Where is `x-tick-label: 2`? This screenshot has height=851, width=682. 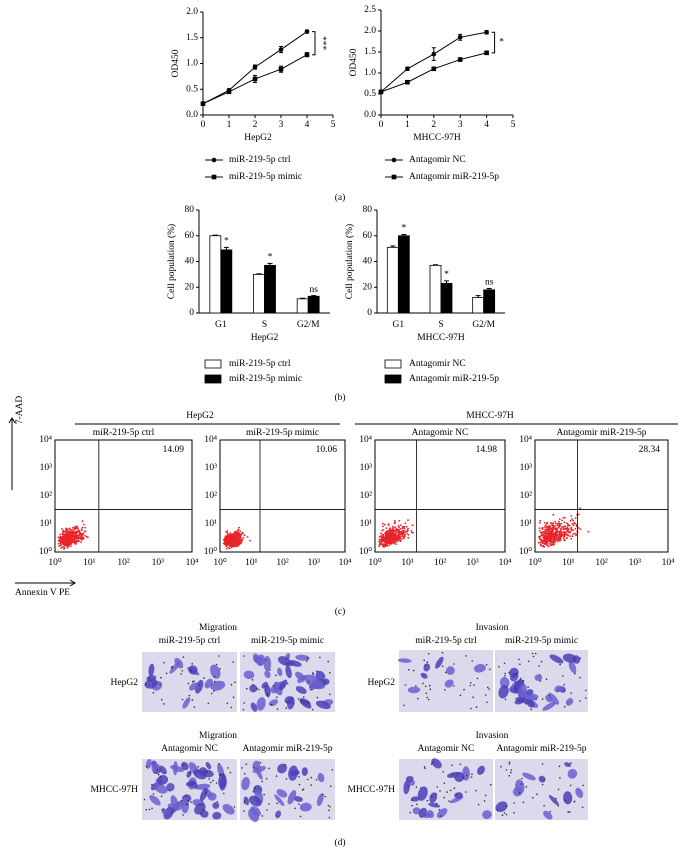
x-tick-label: 2 is located at coordinates (255, 125).